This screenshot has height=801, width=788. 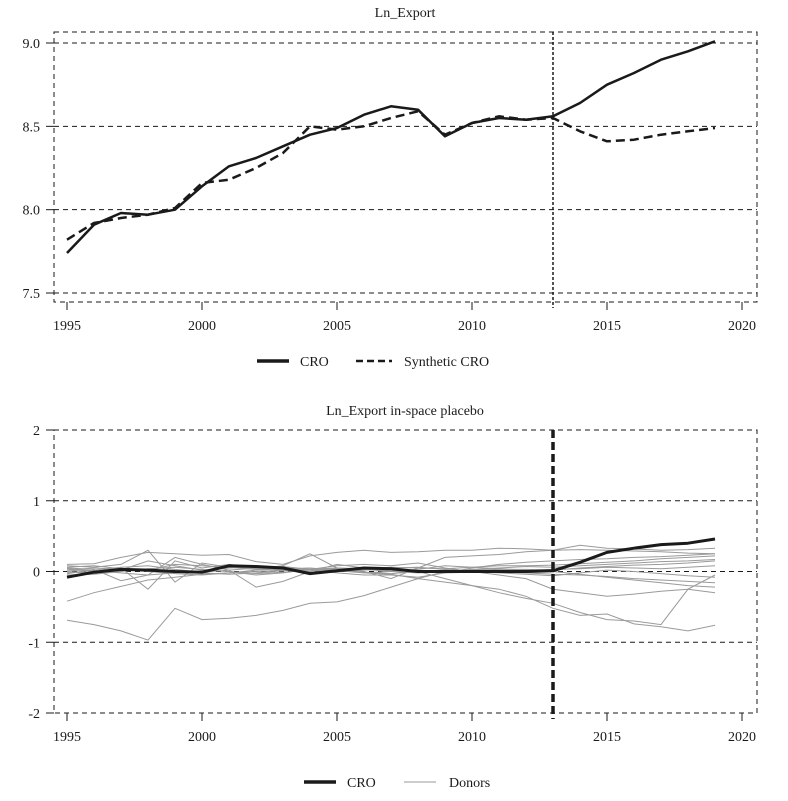 I want to click on series-group, so click(x=391, y=589).